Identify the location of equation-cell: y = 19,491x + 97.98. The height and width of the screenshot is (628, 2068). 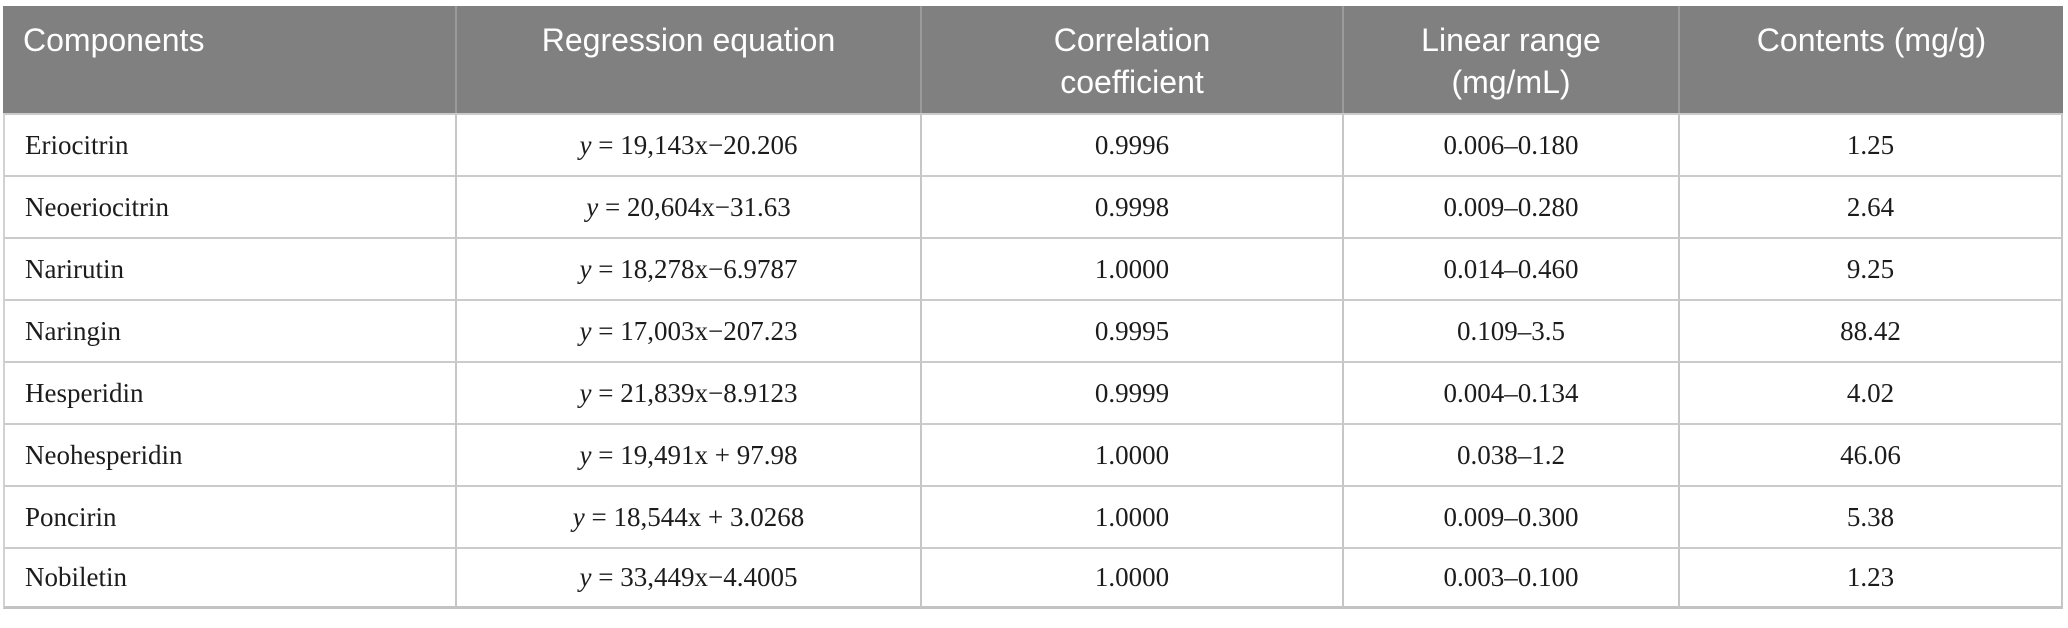
(687, 454).